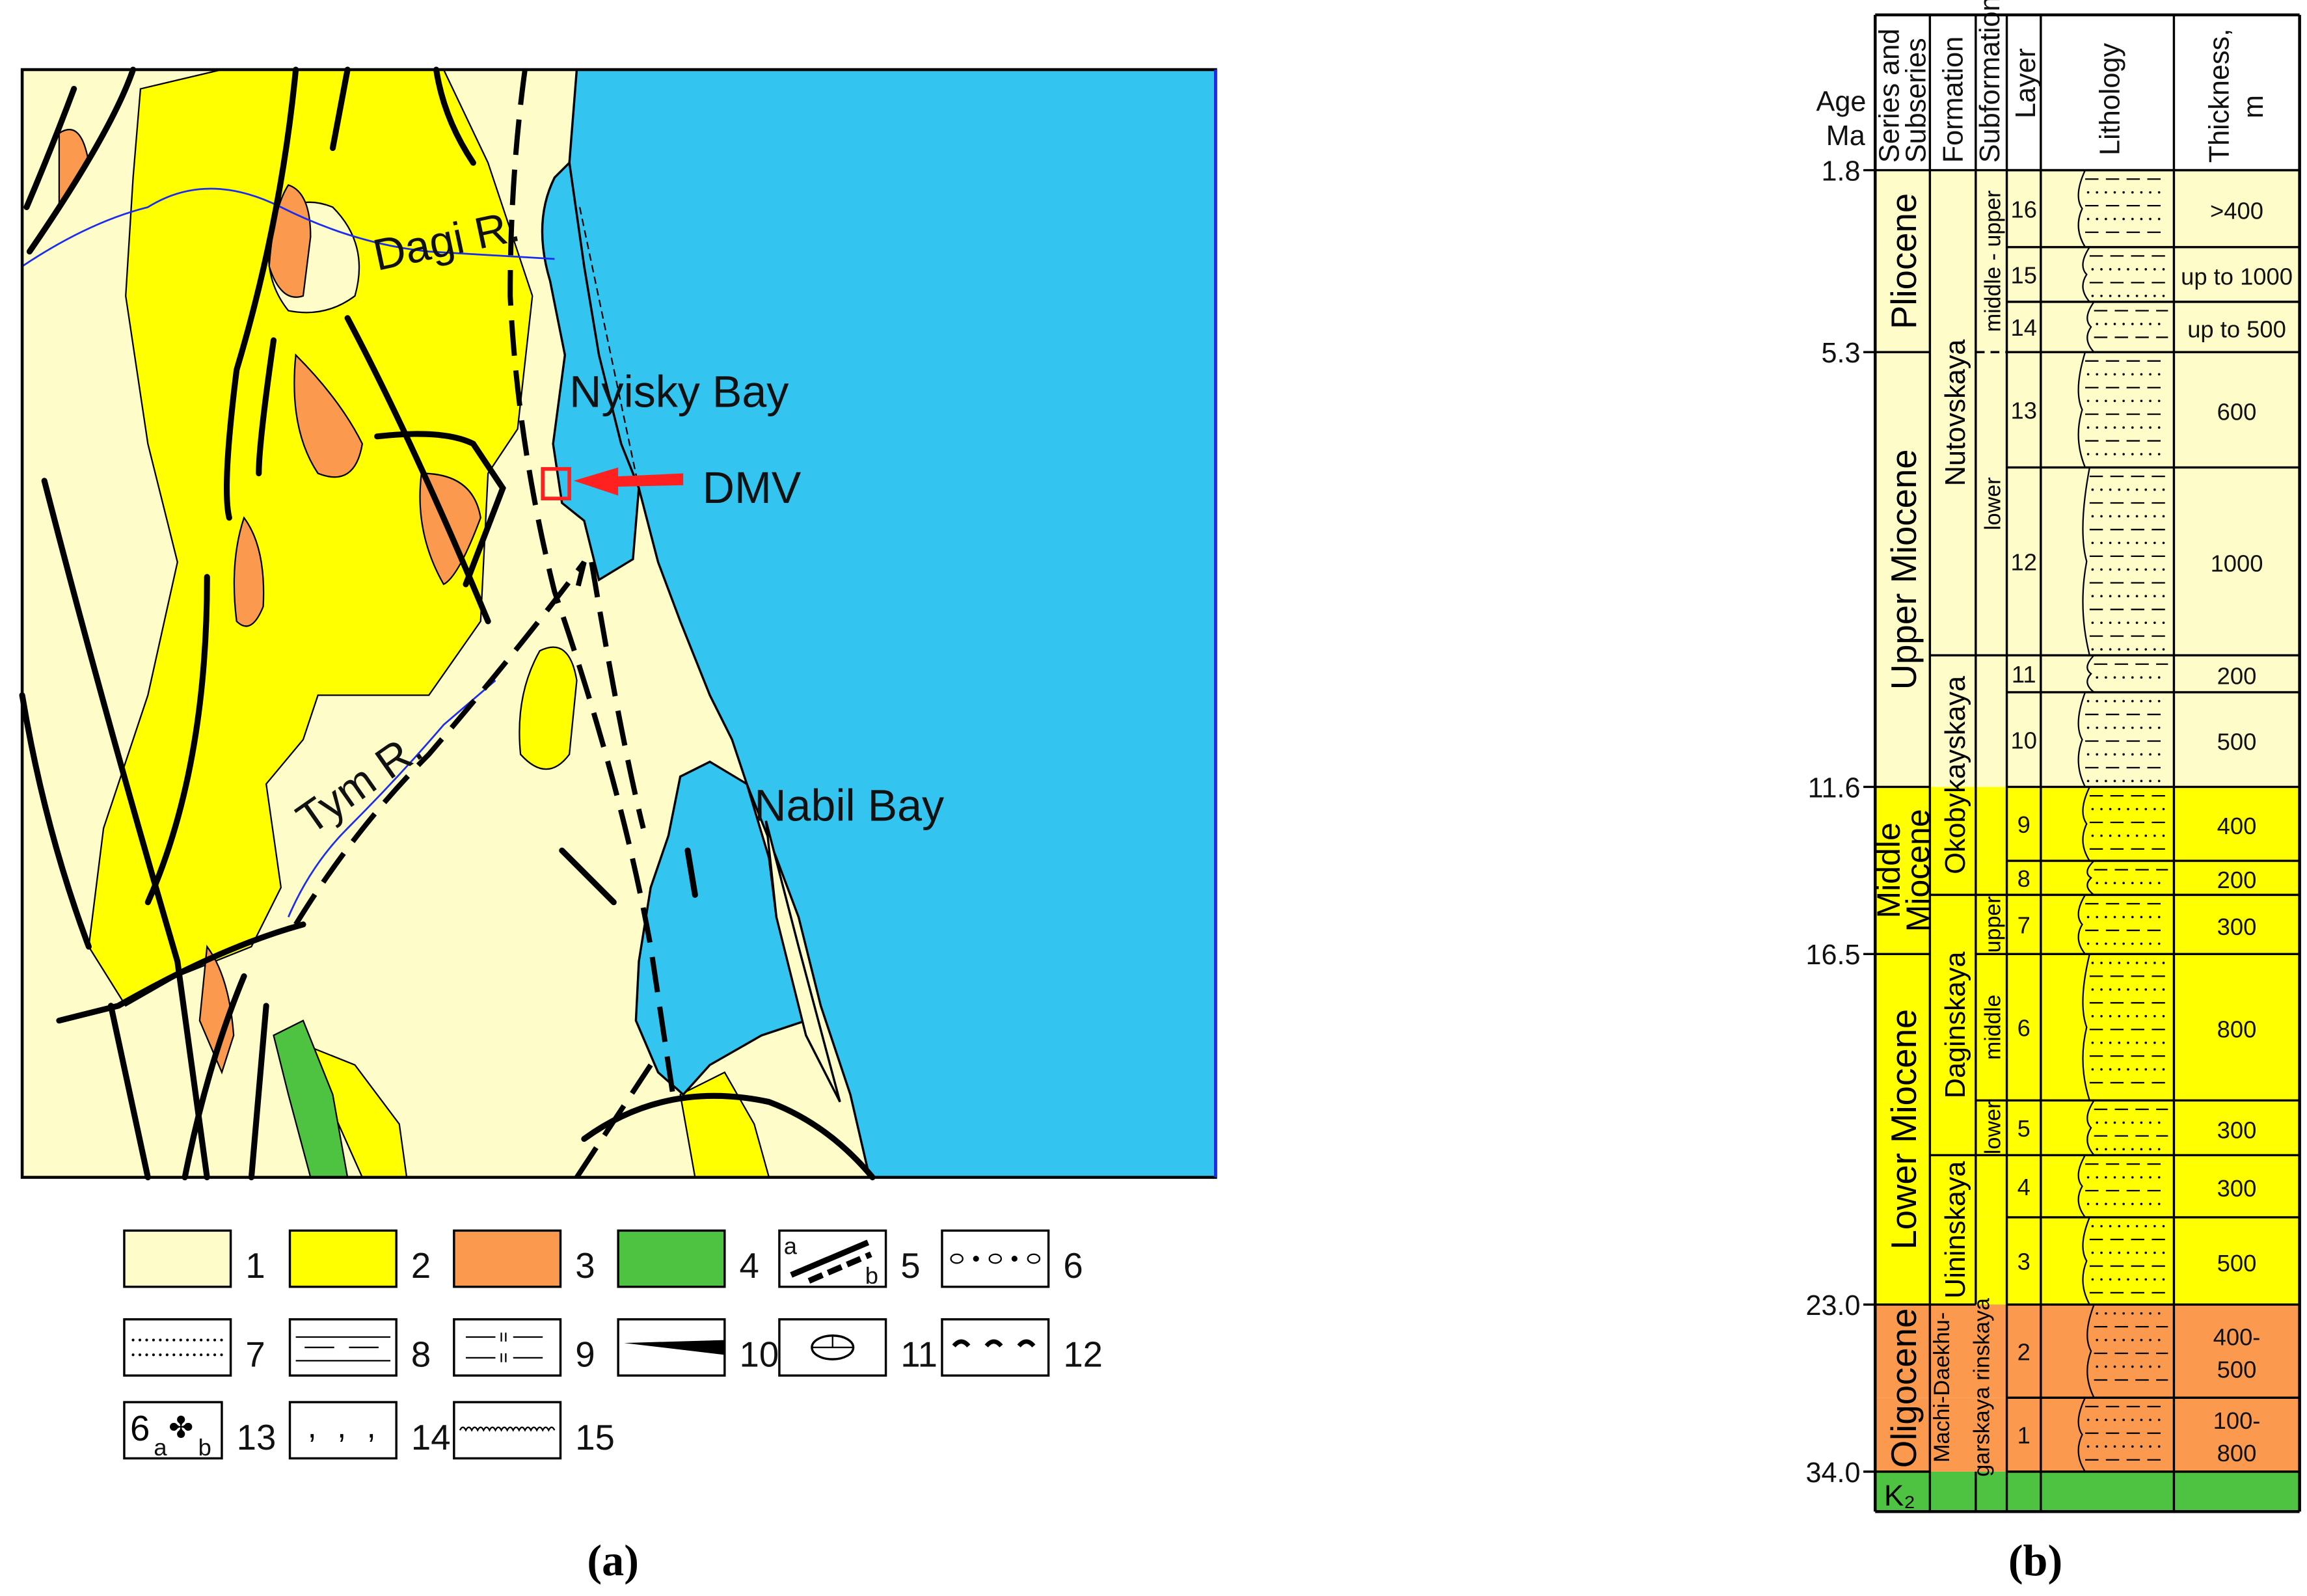 The image size is (2307, 1596). Describe the element at coordinates (2237, 1337) in the screenshot. I see `layer-thickness: 400-` at that location.